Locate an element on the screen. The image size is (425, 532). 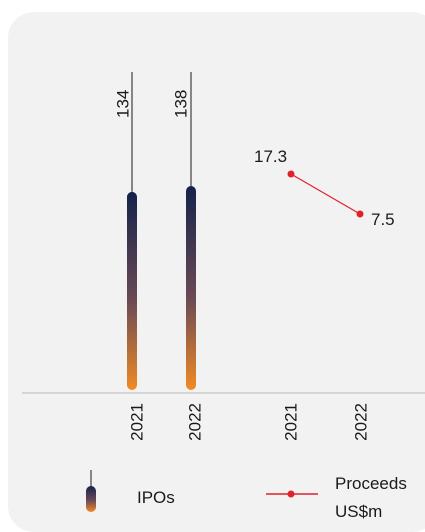
bar-2021 is located at coordinates (132, 290).